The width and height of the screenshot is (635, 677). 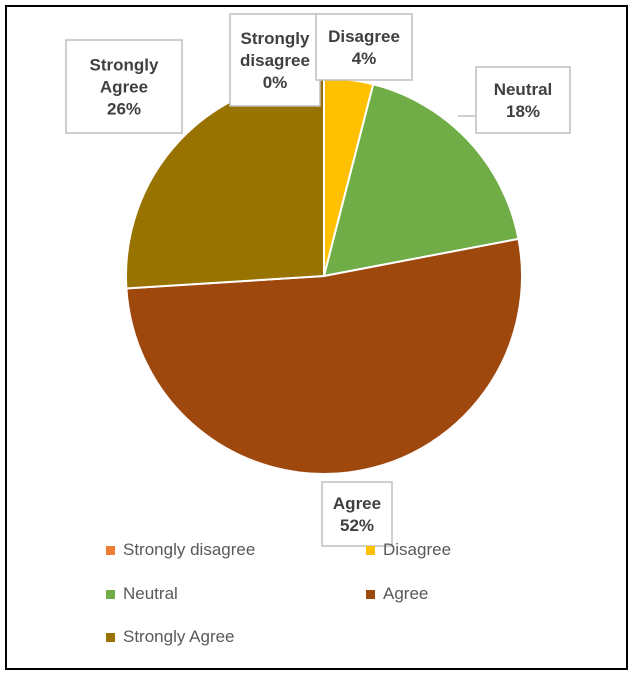 I want to click on data-label-text-neutral: Neutral, so click(x=523, y=89).